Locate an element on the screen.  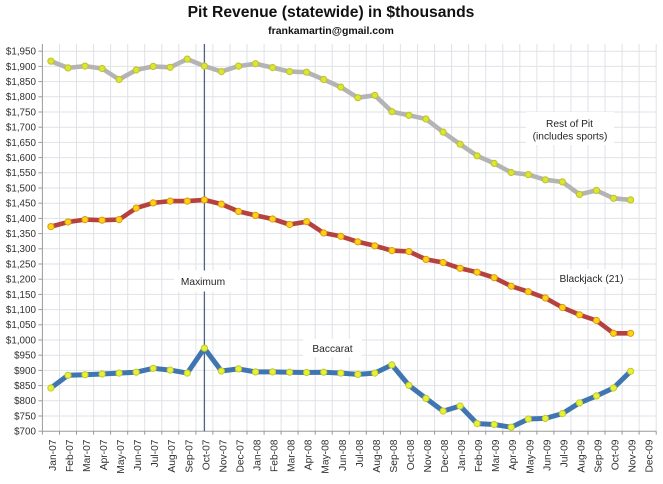
svg-text: $1,150 is located at coordinates (21, 295).